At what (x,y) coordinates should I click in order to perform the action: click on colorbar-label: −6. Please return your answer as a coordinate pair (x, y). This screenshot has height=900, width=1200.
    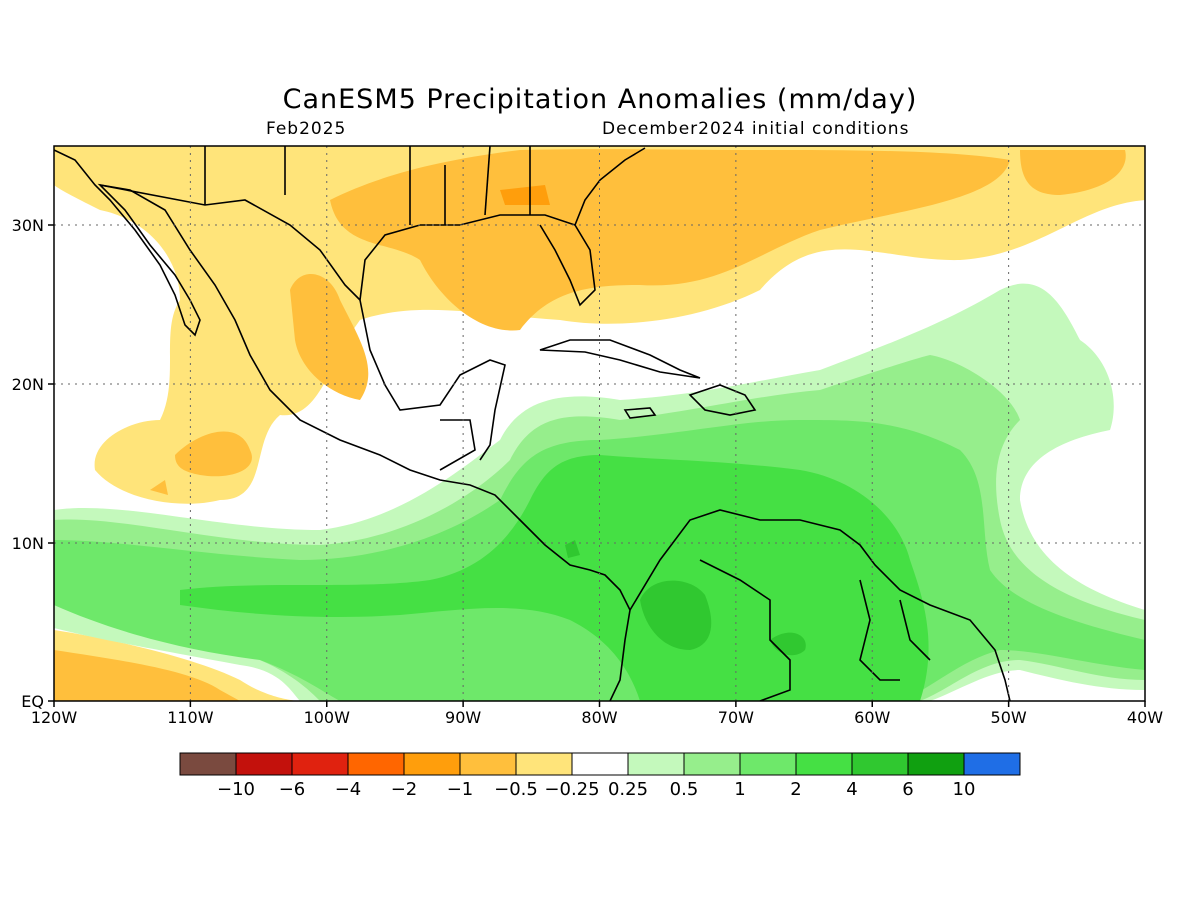
    Looking at the image, I should click on (292, 789).